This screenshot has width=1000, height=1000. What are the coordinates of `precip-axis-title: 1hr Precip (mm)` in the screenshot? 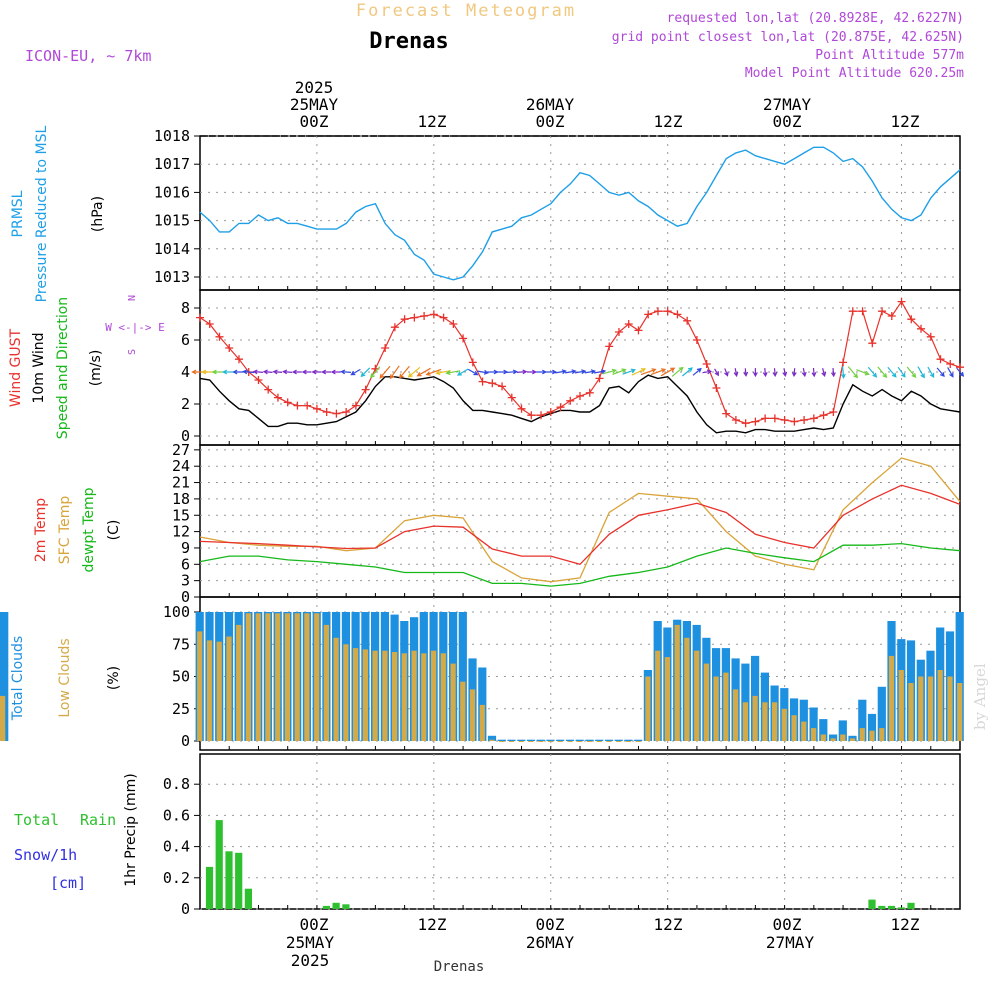 It's located at (131, 829).